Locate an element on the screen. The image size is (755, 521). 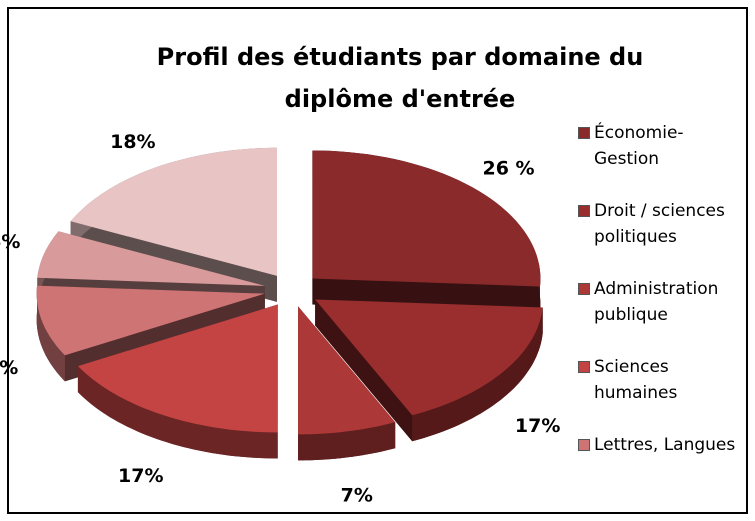
legend-label: Administration publique is located at coordinates (656, 302).